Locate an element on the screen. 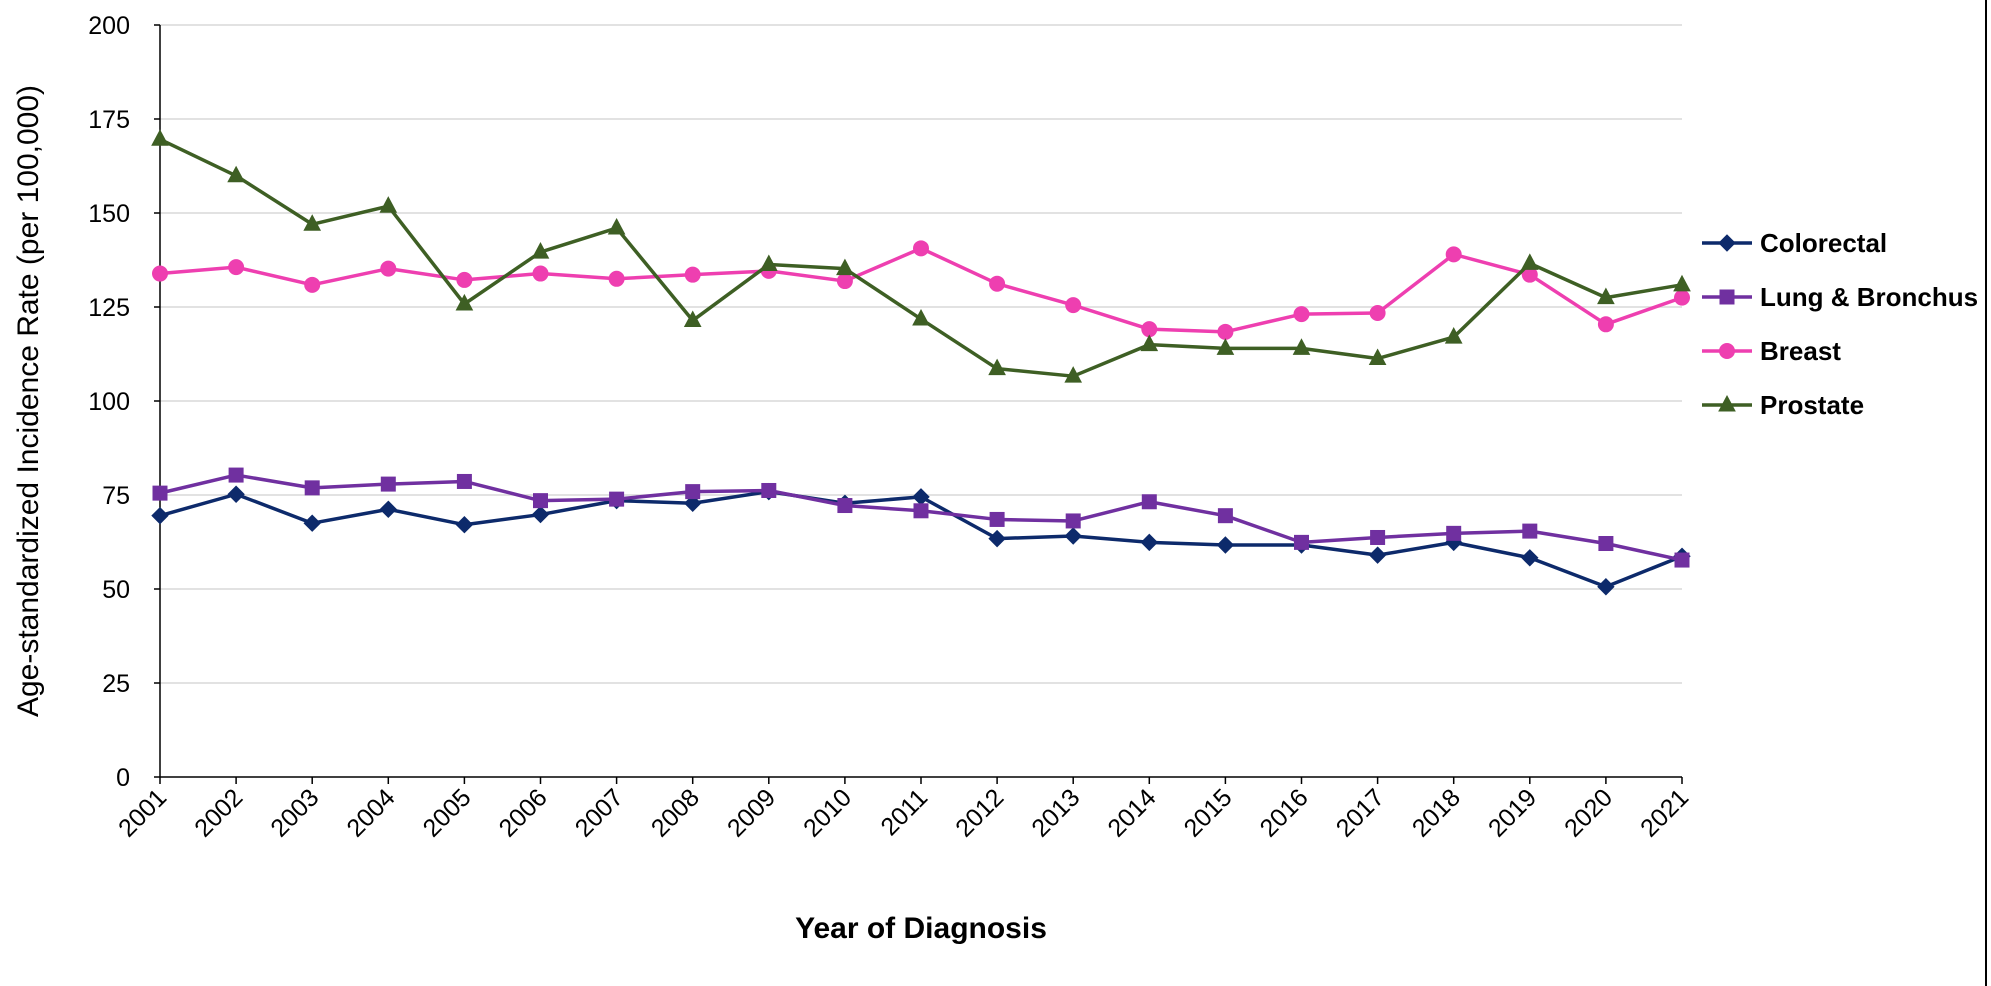  x-tick-label: 2021 is located at coordinates (1664, 812).